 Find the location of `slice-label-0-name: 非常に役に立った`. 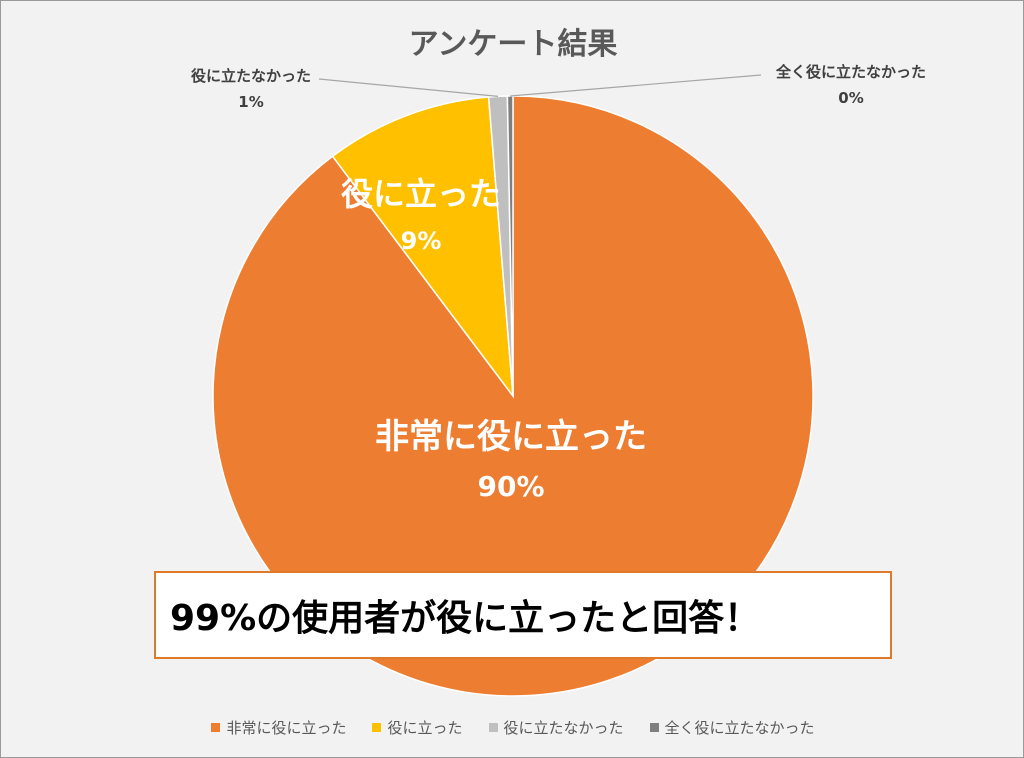

slice-label-0-name: 非常に役に立った is located at coordinates (511, 437).